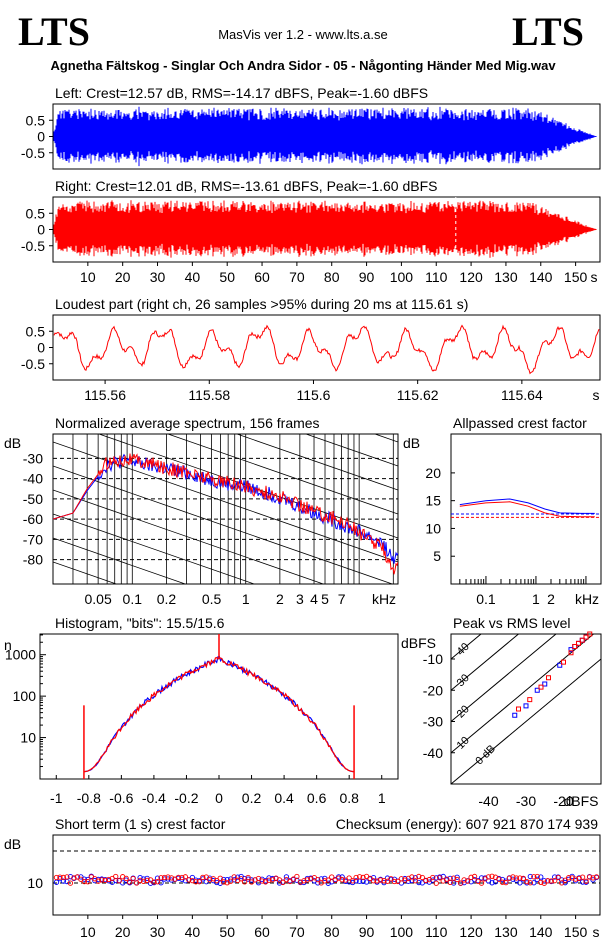  Describe the element at coordinates (25, 696) in the screenshot. I see `histogram-ytick-label: 100` at that location.